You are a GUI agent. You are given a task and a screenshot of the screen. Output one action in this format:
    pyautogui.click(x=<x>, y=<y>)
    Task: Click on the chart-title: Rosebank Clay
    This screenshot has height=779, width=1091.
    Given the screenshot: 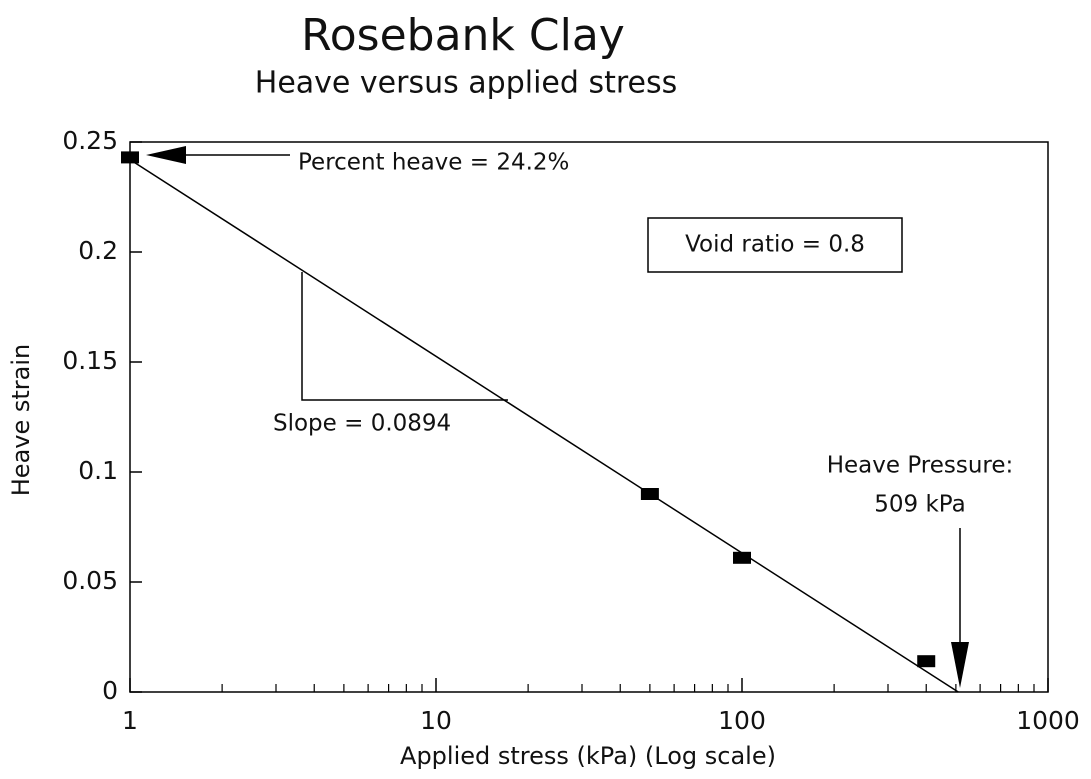 What is the action you would take?
    pyautogui.click(x=463, y=35)
    